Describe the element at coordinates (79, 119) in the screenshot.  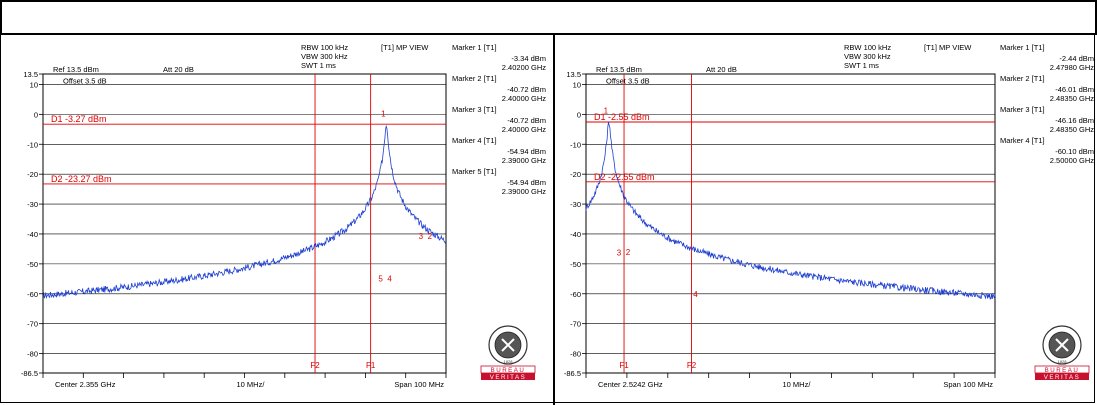
I see `display-line-label: D1 -3.27 dBm` at that location.